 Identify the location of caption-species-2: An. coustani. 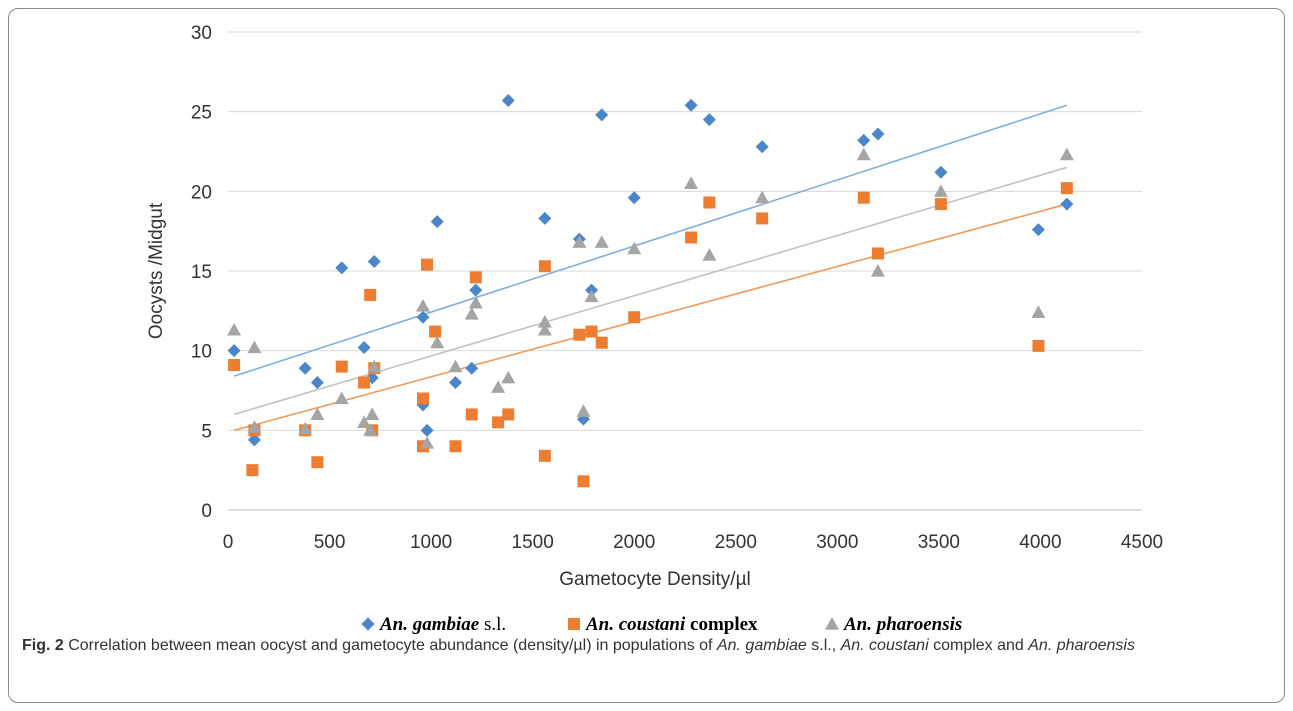
(884, 645).